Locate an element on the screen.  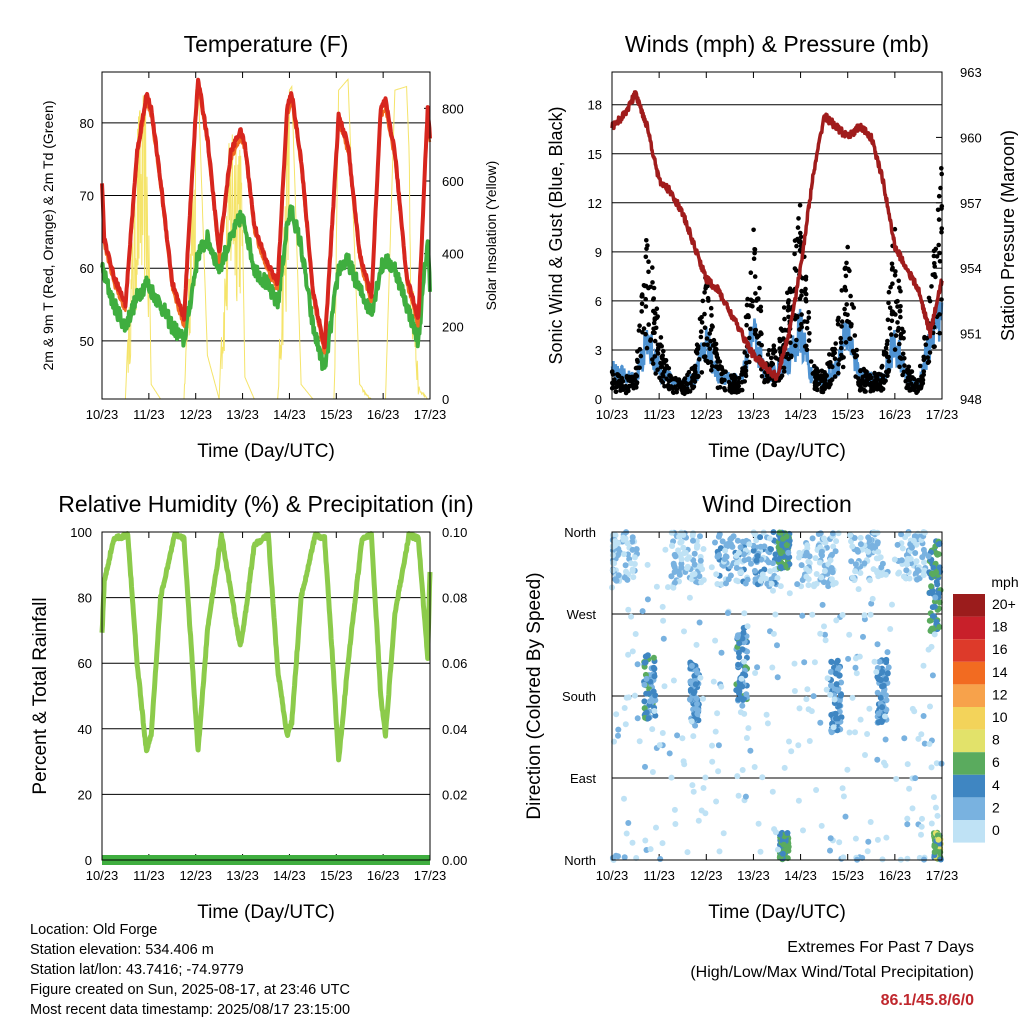
plot-frame is located at coordinates (777, 235).